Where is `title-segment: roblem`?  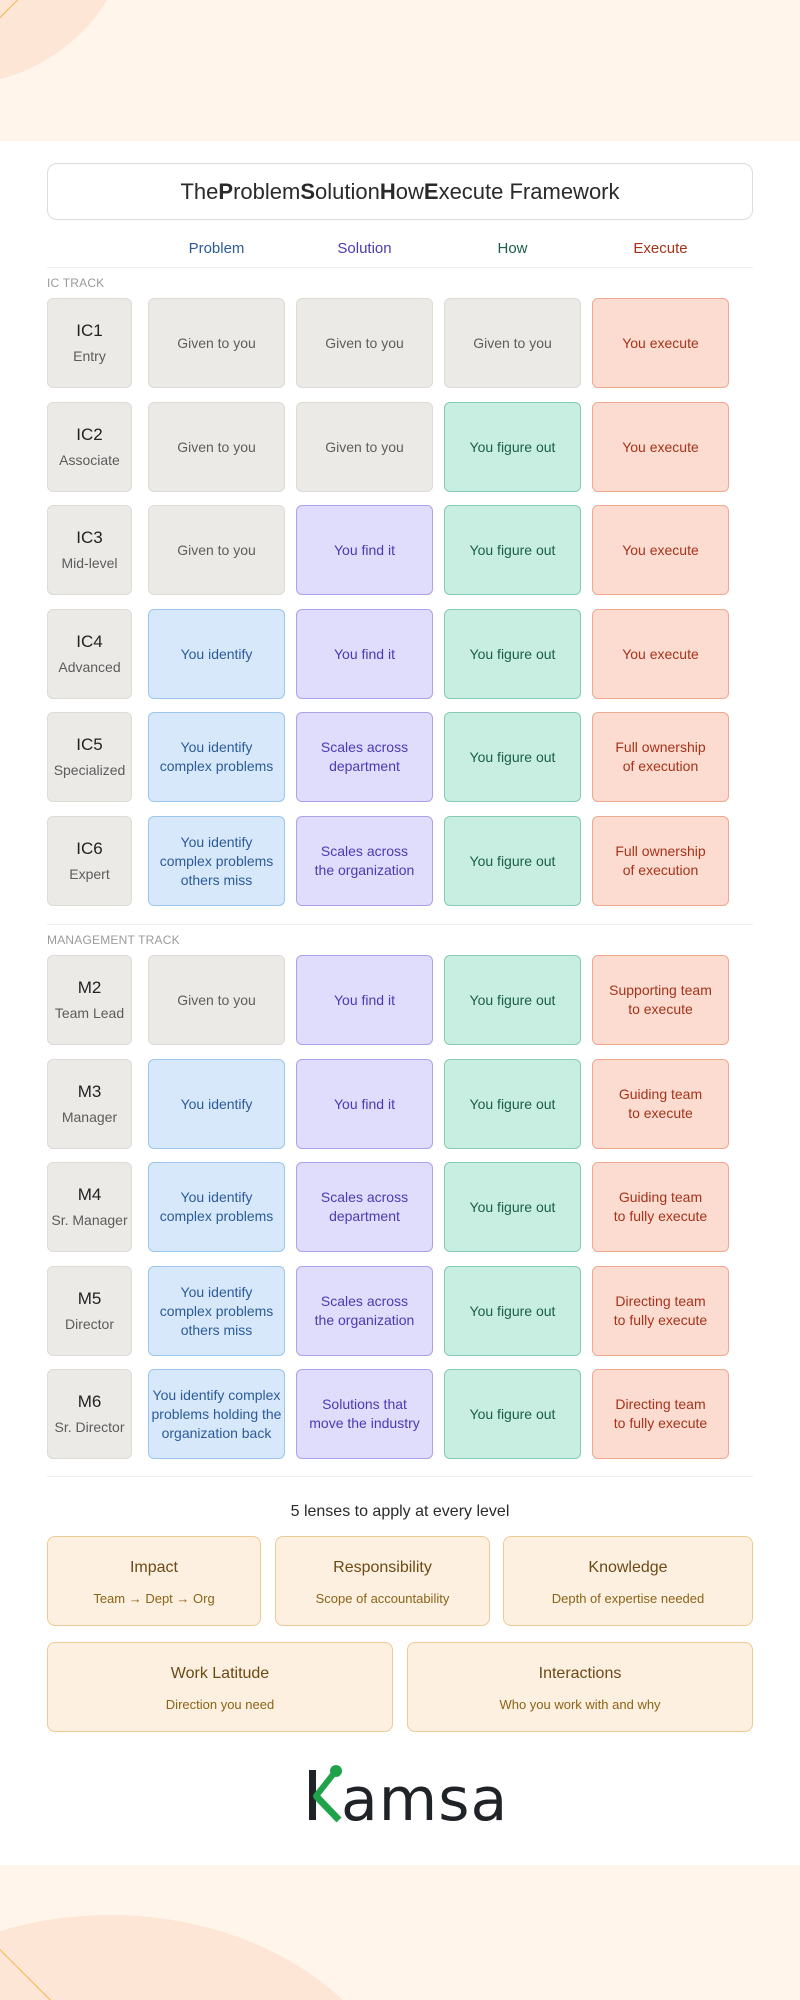
title-segment: roblem is located at coordinates (267, 191).